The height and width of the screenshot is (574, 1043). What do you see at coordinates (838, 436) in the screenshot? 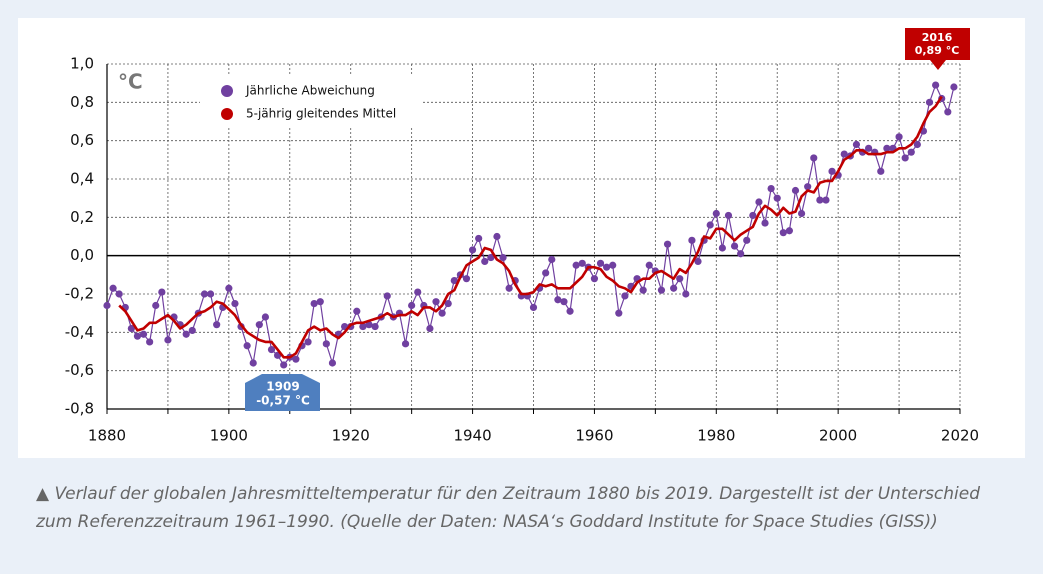
I see `x-tick-label: 2000` at bounding box center [838, 436].